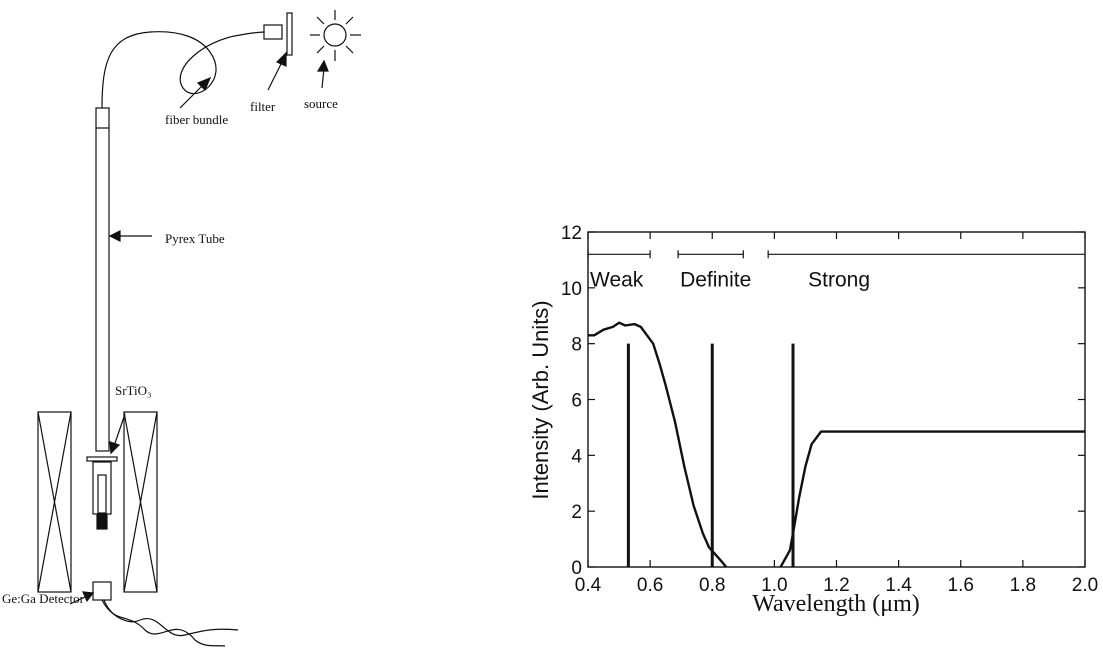 The height and width of the screenshot is (655, 1103). What do you see at coordinates (576, 456) in the screenshot?
I see `y-tick-label-2: 4` at bounding box center [576, 456].